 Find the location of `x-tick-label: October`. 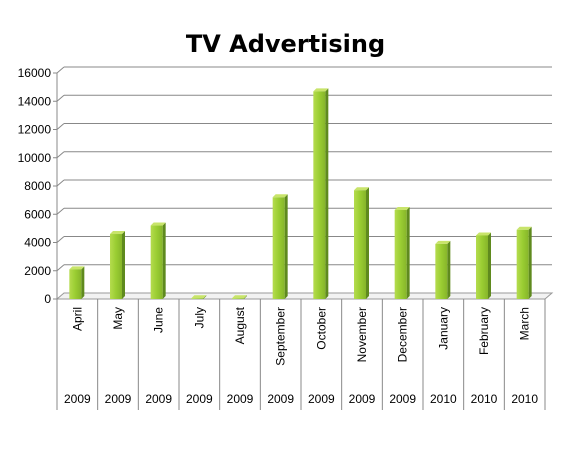

x-tick-label: October is located at coordinates (321, 328).